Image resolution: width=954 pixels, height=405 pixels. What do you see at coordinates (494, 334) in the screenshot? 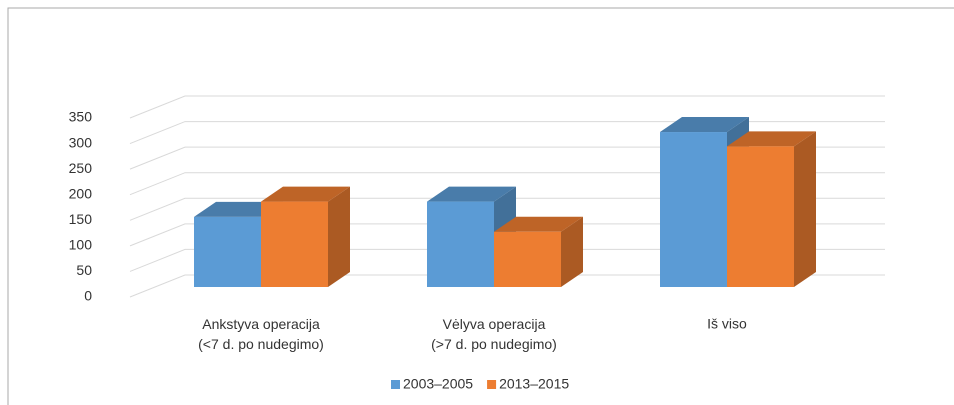
I see `x-tick-label: Vėlyva operacija (>7 d. po nudegimo)` at bounding box center [494, 334].